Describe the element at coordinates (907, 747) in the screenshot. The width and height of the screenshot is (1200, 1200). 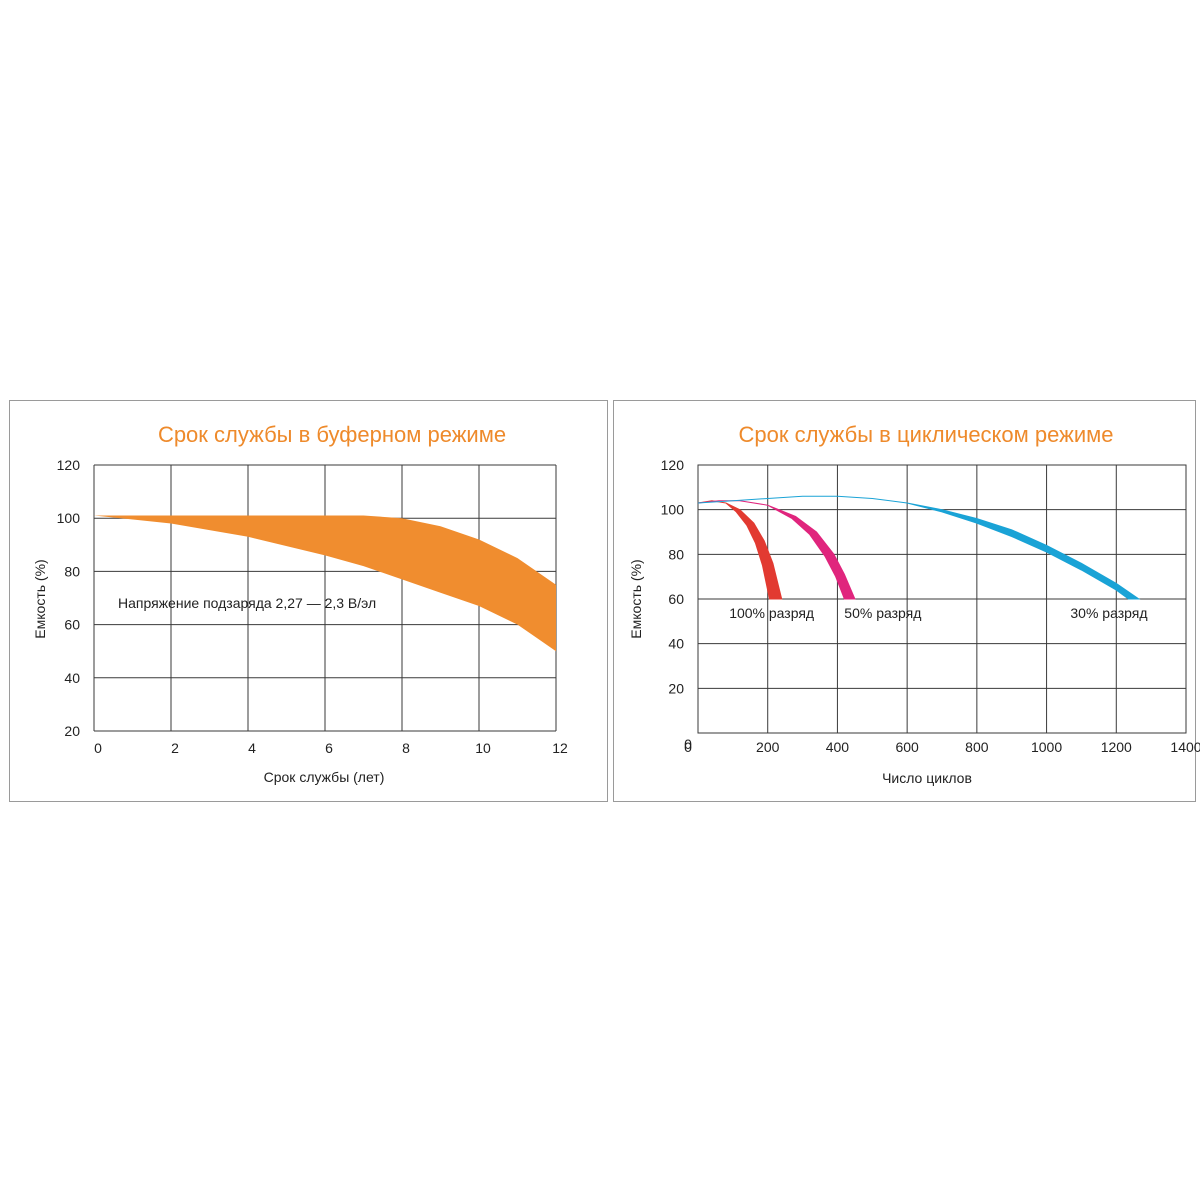
I see `x-tick-label: 600` at that location.